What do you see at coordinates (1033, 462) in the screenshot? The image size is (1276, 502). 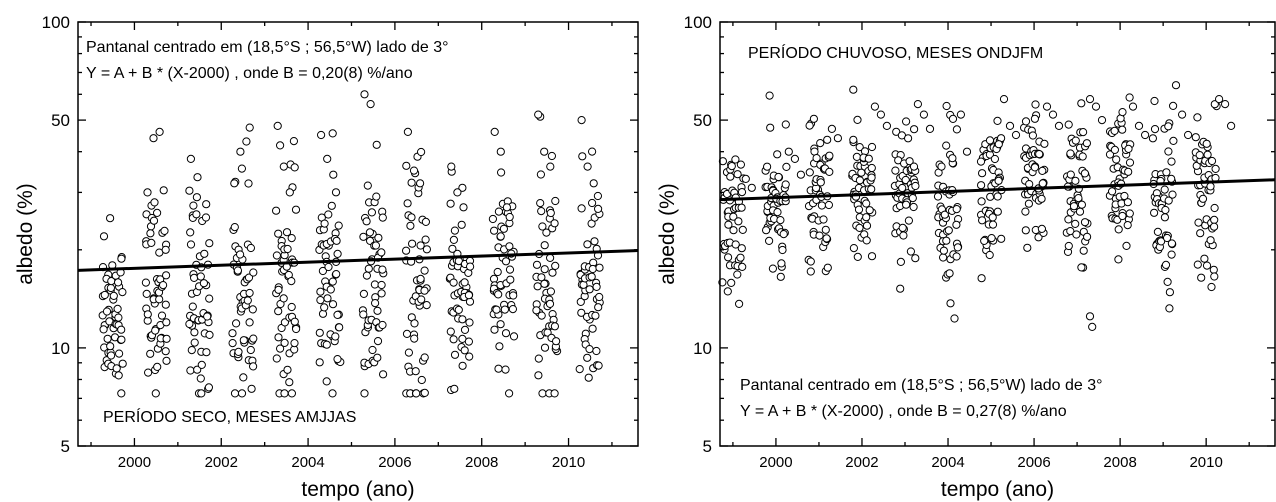 I see `x-tick-label: 2006` at bounding box center [1033, 462].